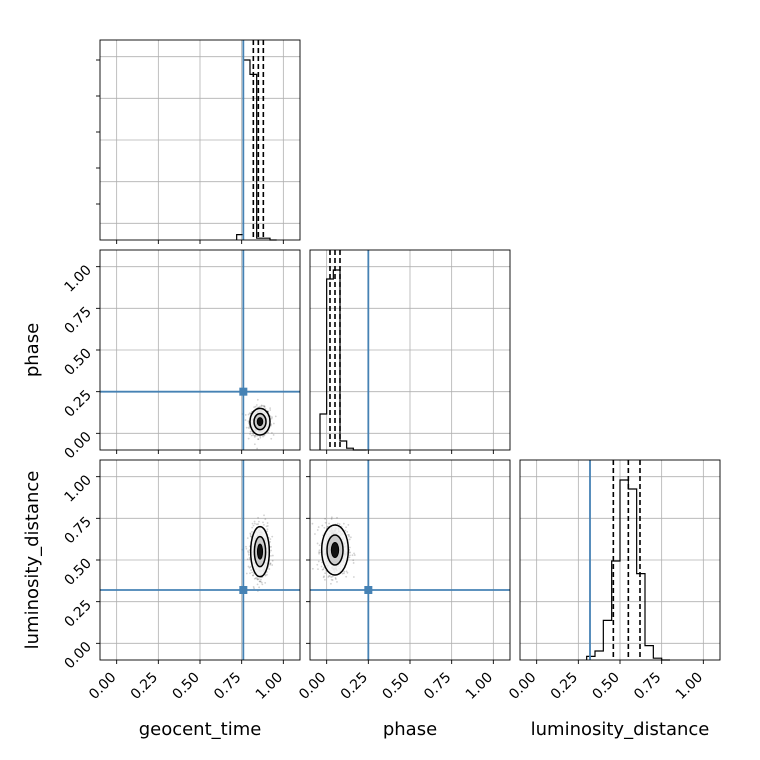 Image resolution: width=760 pixels, height=760 pixels. What do you see at coordinates (181, 581) in the screenshot?
I see `scatter-panel-geocent_time-luminosity_distance: 0.00 0.25 0.50 0.75 1.000.000.250.500.751.00` at bounding box center [181, 581].